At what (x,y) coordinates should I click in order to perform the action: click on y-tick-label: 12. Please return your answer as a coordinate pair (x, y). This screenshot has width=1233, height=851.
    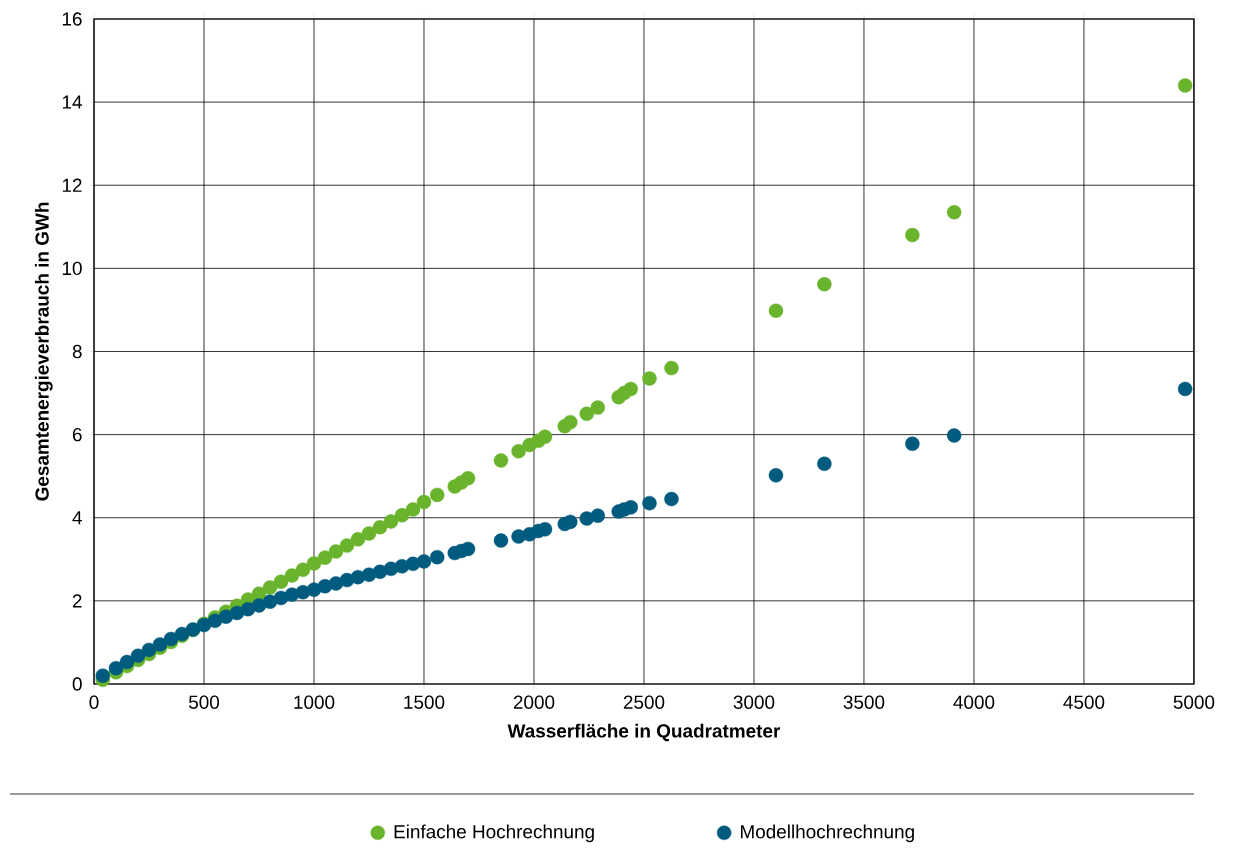
    Looking at the image, I should click on (72, 185).